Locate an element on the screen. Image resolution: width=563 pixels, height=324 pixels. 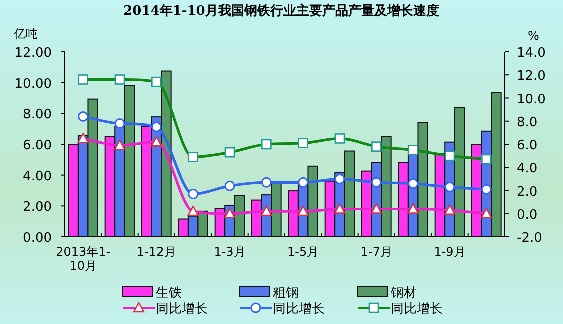
x-tick-label: 1-9月 is located at coordinates (450, 252).